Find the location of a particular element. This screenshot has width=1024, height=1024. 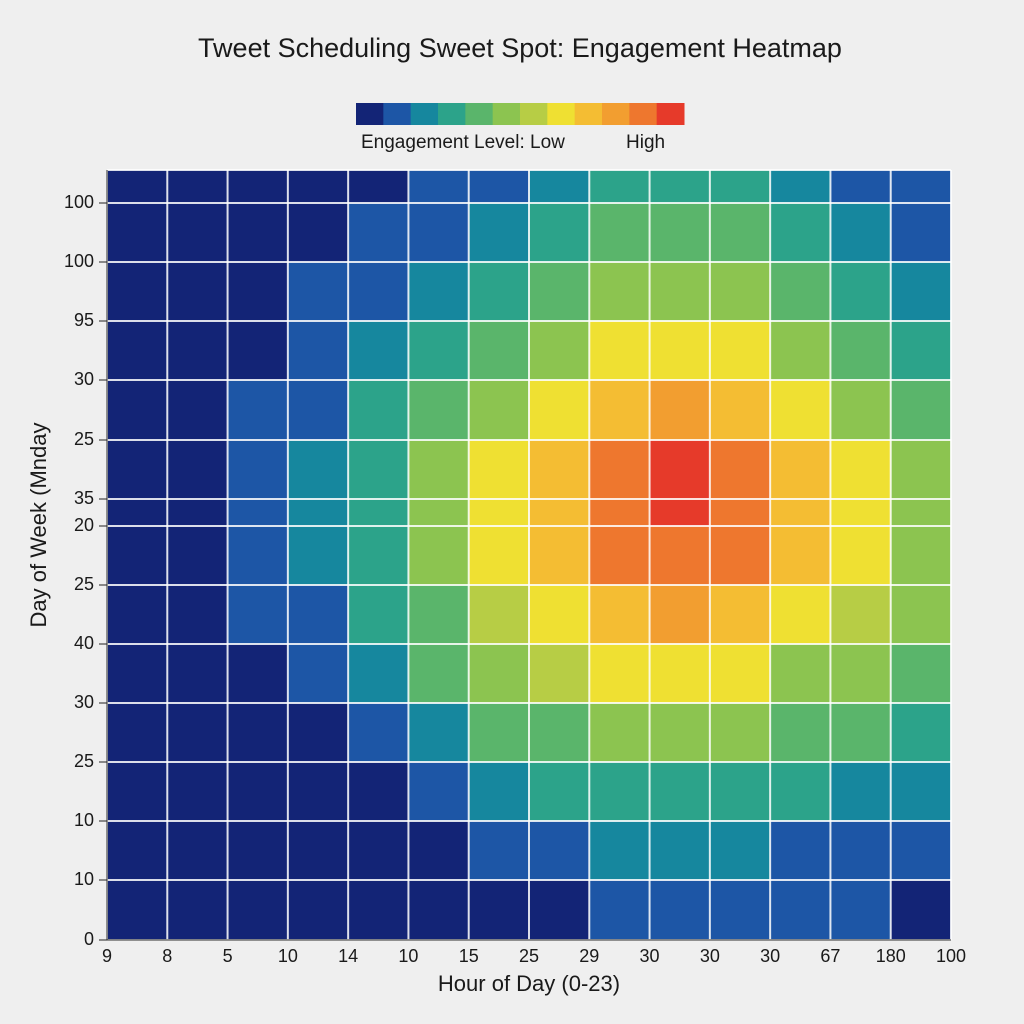

y-tick-label: 10 is located at coordinates (84, 879).